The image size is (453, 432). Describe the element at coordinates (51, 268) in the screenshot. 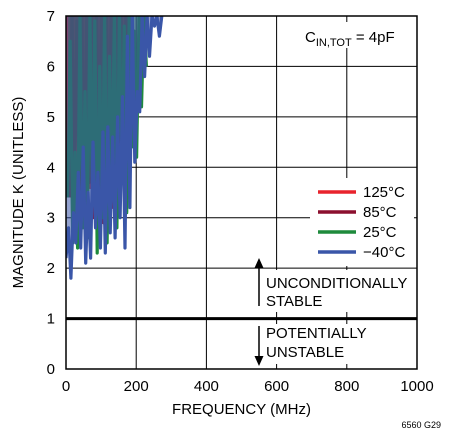

I see `y-tick-label-2: 2` at that location.